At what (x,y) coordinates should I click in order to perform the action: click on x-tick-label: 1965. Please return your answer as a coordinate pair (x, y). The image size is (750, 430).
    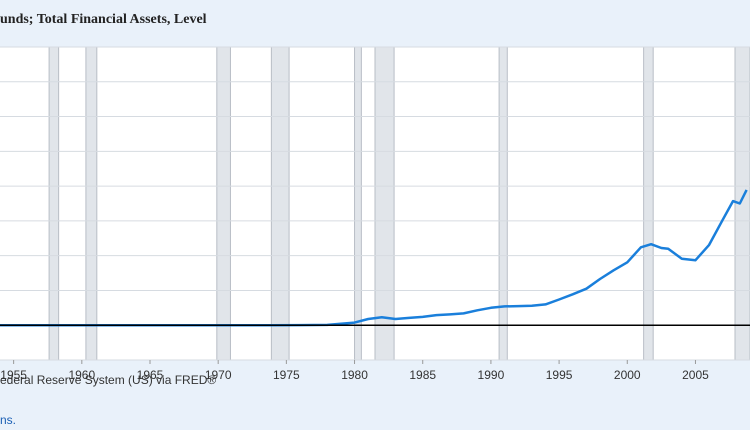
    Looking at the image, I should click on (150, 375).